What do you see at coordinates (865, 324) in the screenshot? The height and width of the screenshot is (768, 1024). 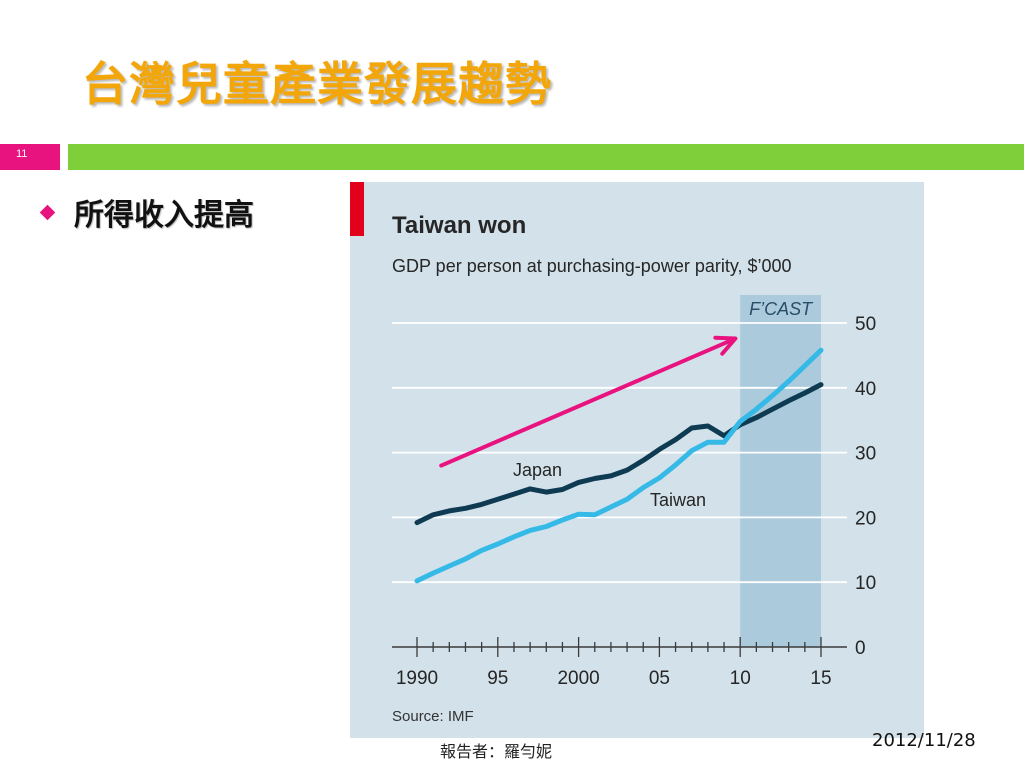 I see `y-tick-label: 50` at bounding box center [865, 324].